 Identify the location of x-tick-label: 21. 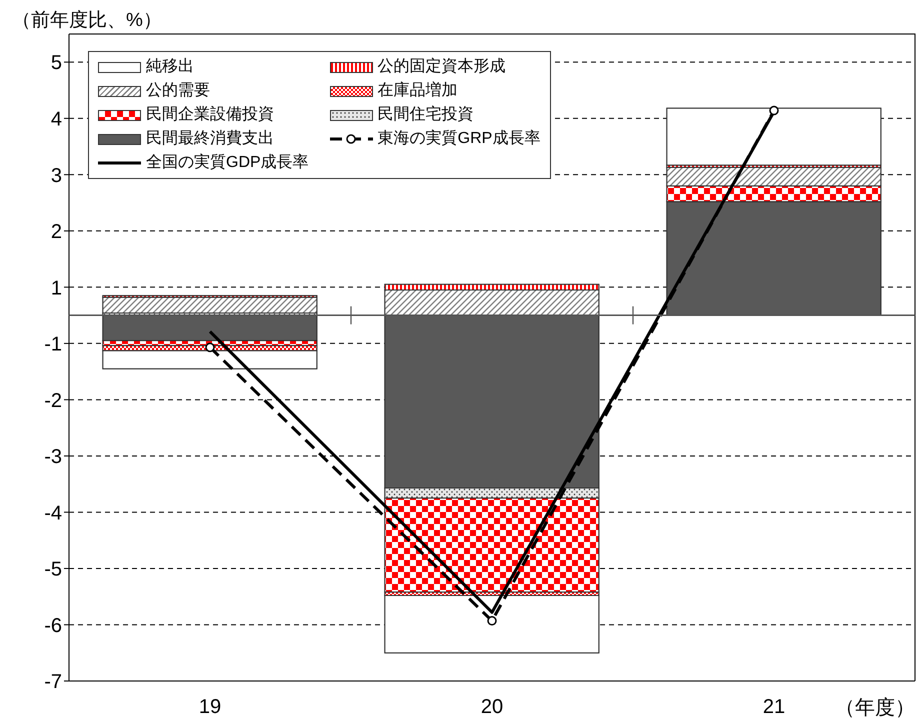
(774, 707).